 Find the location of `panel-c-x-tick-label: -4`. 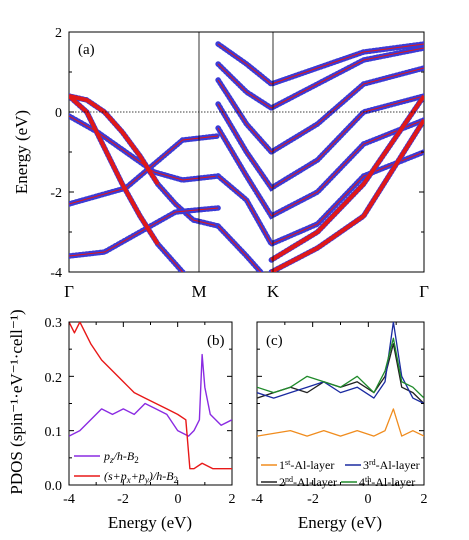

panel-c-x-tick-label: -4 is located at coordinates (257, 499).